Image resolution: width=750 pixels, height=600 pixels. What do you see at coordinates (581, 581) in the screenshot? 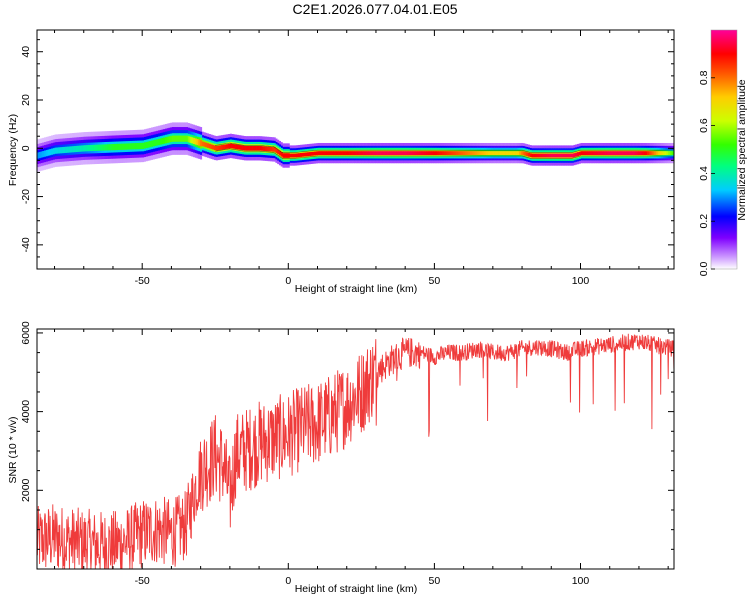
I see `snr-x-tick-label: 100` at bounding box center [581, 581].